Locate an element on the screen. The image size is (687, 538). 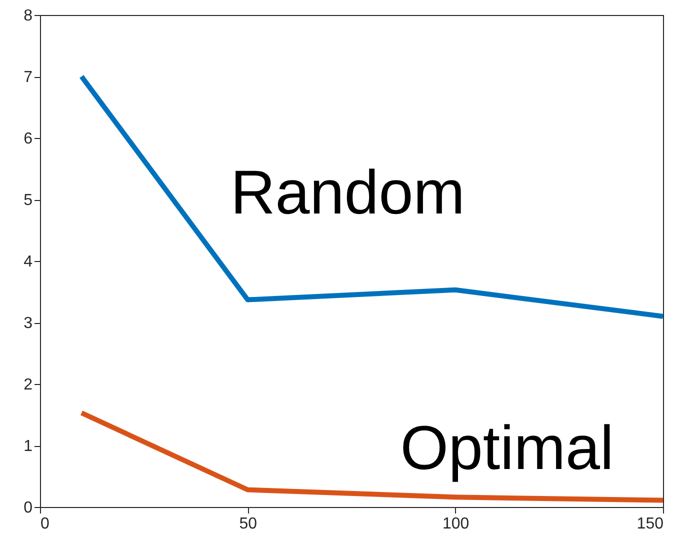
y-tick-label: 5 is located at coordinates (28, 200).